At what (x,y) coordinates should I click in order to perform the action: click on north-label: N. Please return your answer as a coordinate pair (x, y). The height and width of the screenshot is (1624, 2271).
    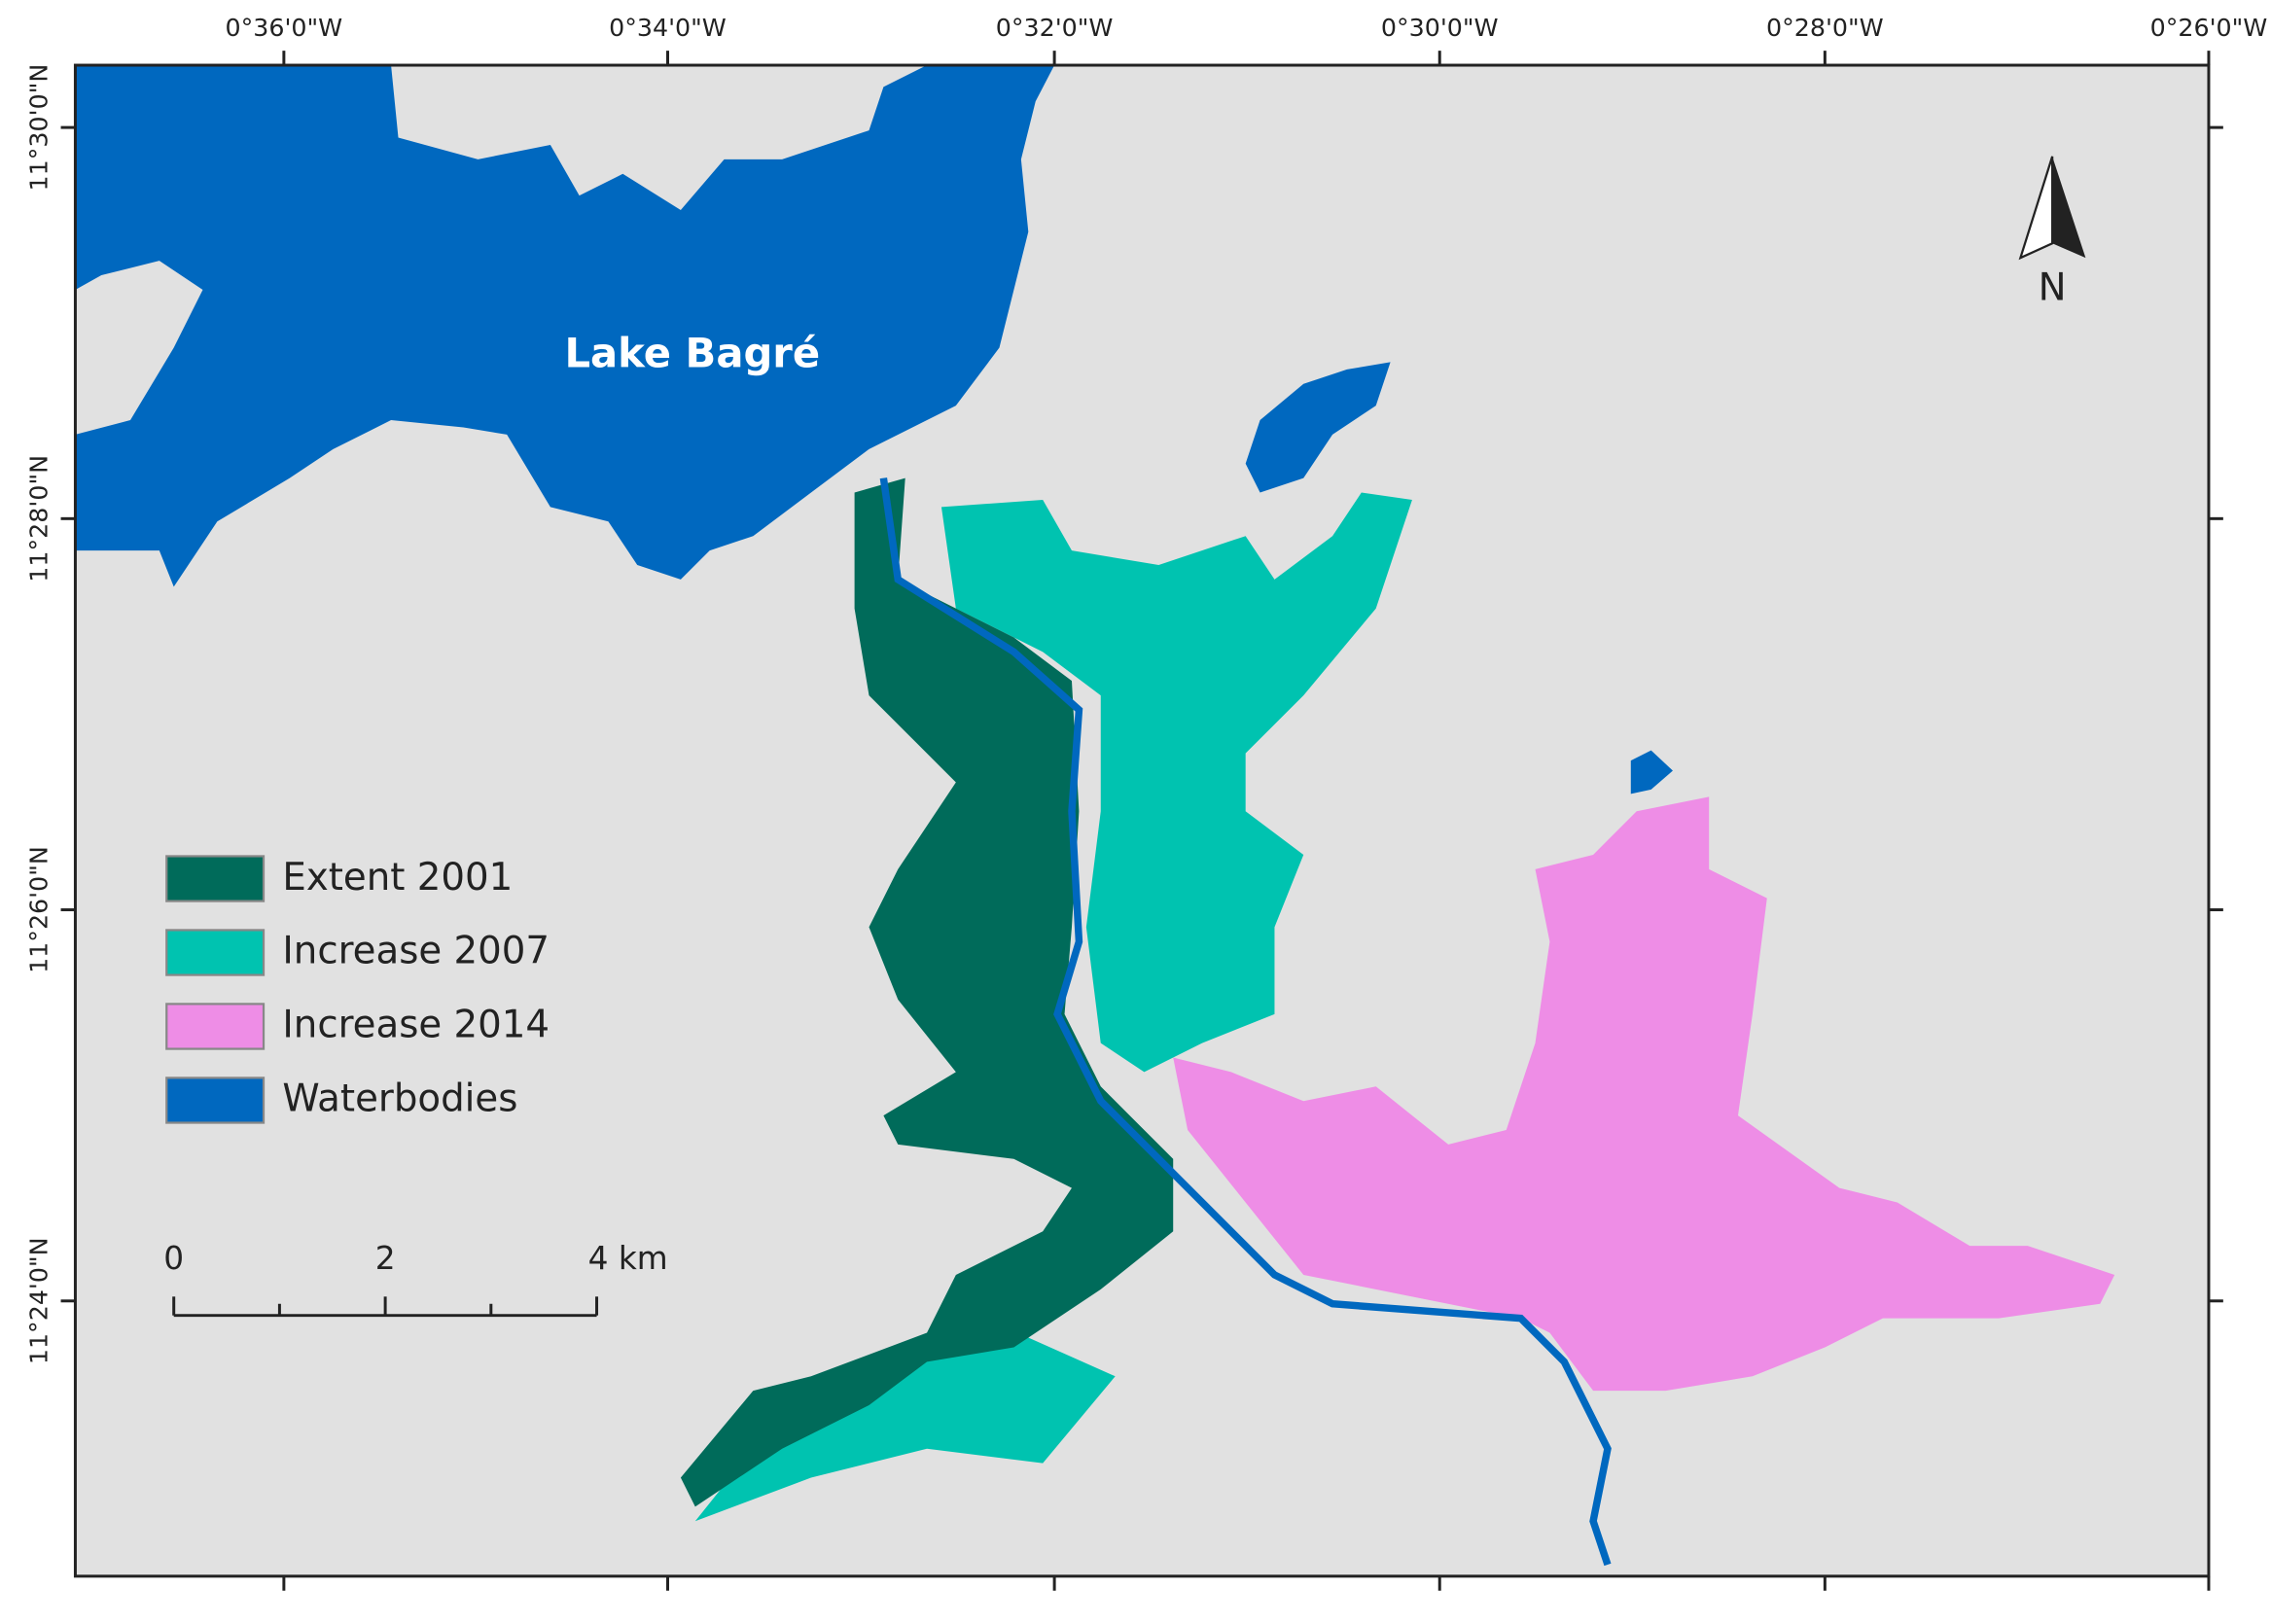
    Looking at the image, I should click on (2053, 287).